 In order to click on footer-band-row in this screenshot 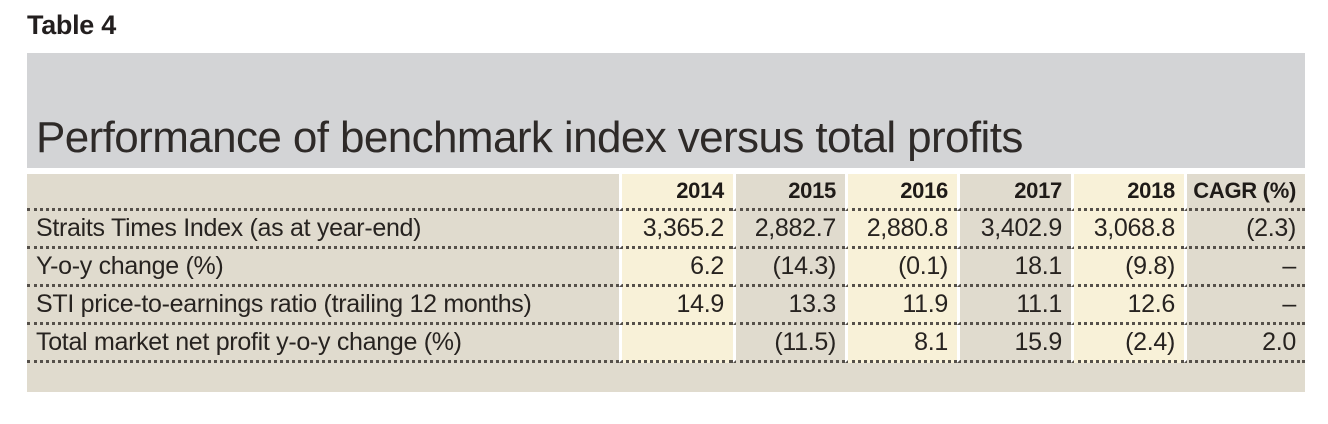, I will do `click(666, 377)`.